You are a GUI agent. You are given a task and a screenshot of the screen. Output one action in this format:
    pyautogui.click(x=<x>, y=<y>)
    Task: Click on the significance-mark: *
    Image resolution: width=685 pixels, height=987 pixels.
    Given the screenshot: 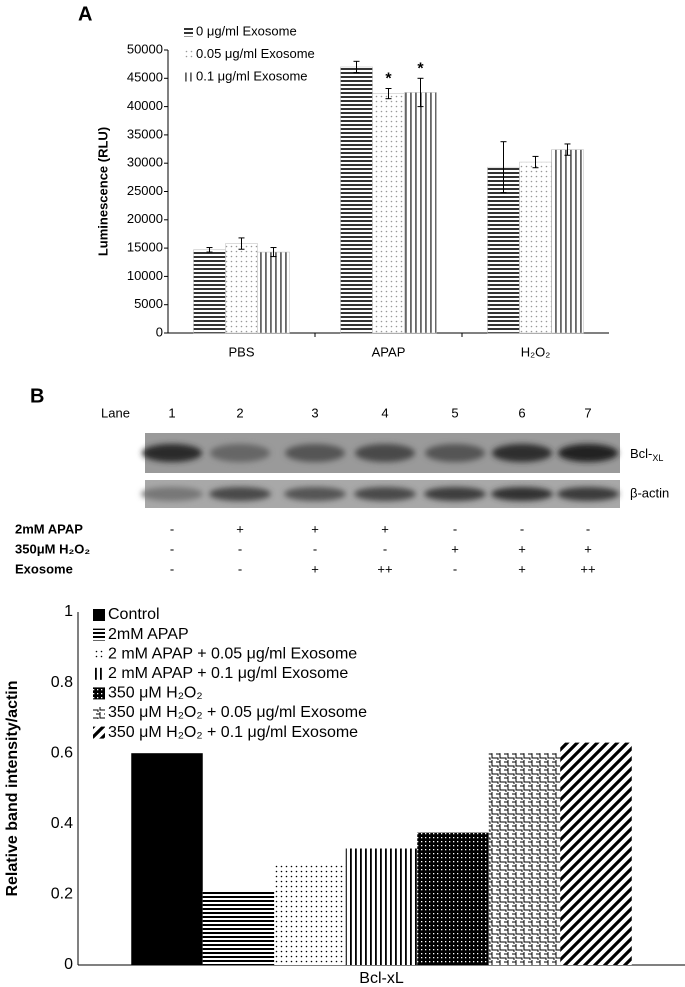 What is the action you would take?
    pyautogui.click(x=388, y=79)
    